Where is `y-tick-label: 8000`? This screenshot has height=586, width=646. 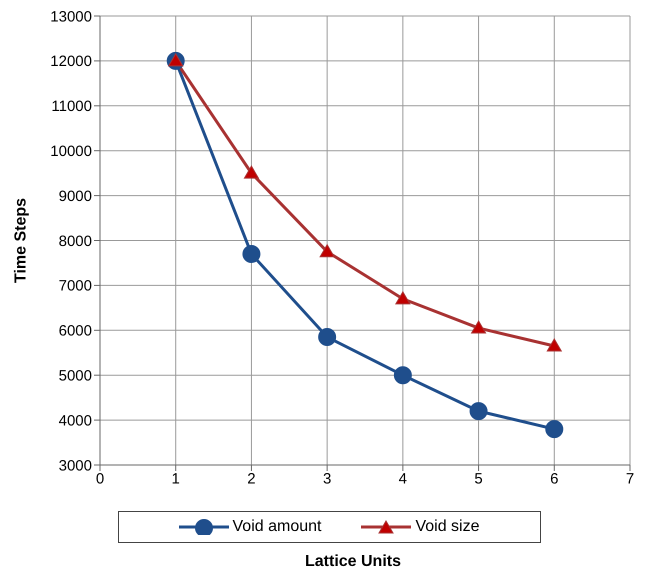
y-tick-label: 8000 is located at coordinates (75, 241).